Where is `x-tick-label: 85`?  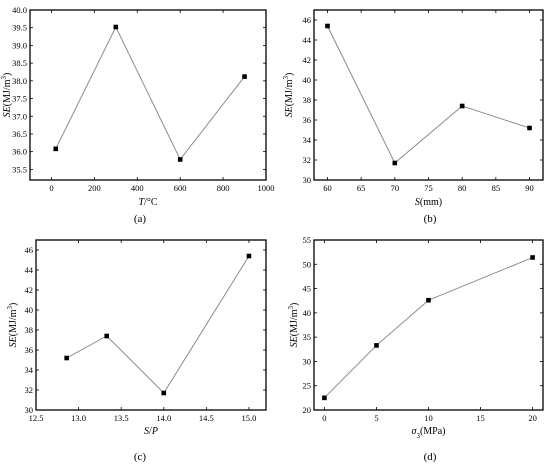
x-tick-label: 85 is located at coordinates (496, 188).